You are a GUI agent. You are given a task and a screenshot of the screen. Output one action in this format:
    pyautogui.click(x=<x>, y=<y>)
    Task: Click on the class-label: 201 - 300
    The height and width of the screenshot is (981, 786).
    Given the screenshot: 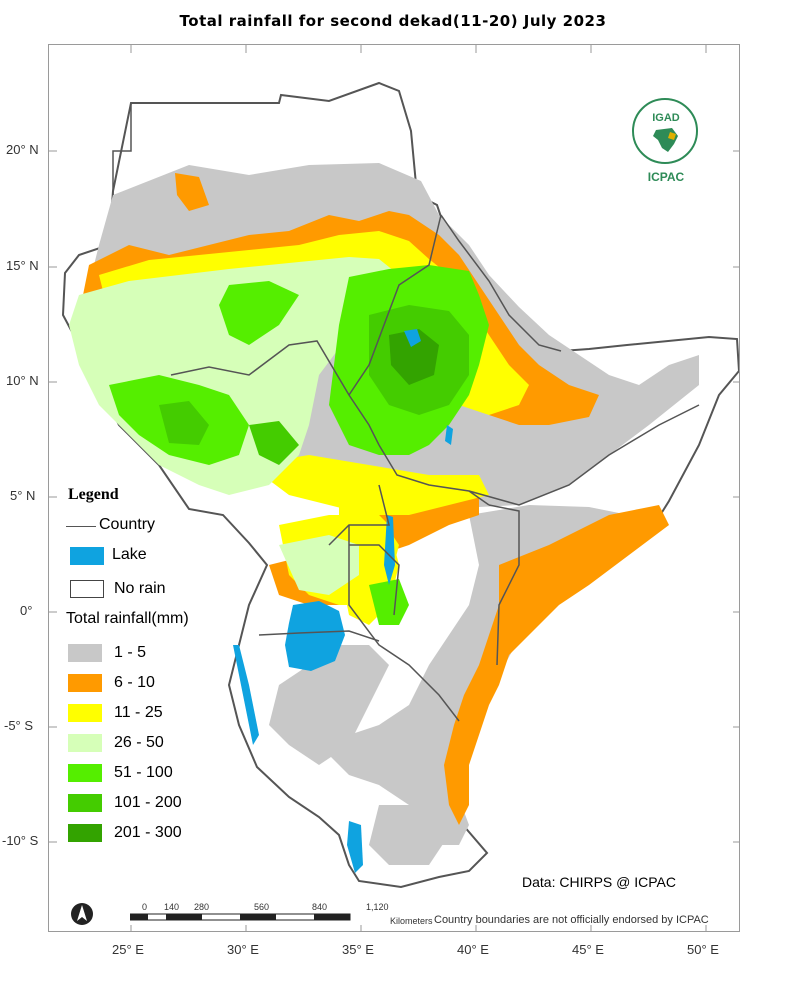 What is the action you would take?
    pyautogui.click(x=148, y=832)
    